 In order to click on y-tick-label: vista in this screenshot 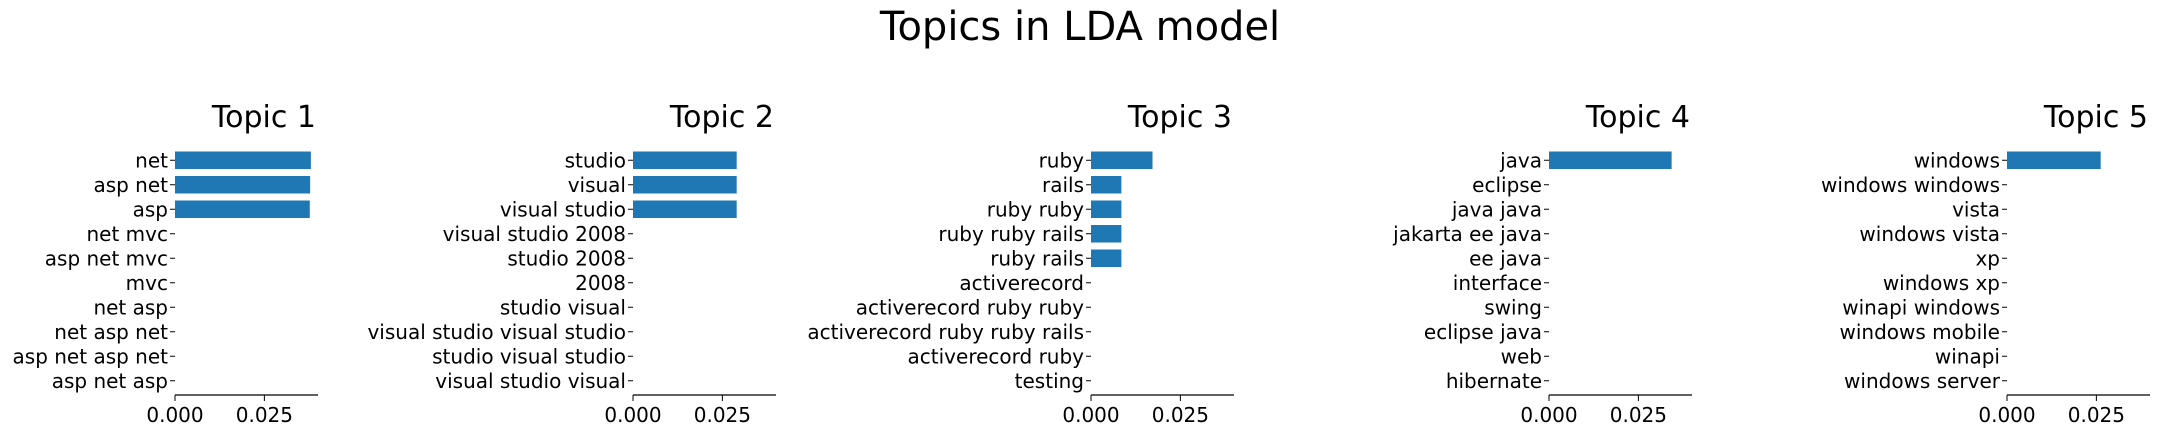, I will do `click(1976, 209)`.